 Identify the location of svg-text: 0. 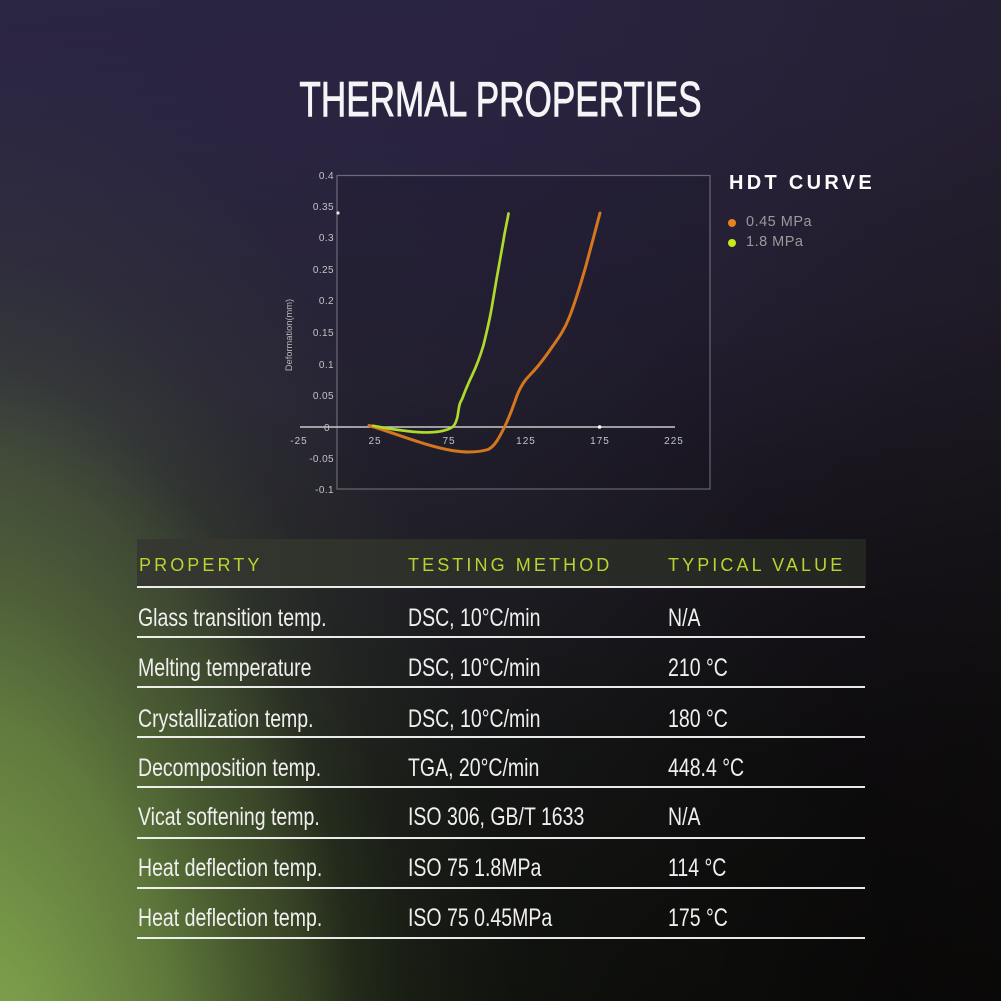
(327, 428).